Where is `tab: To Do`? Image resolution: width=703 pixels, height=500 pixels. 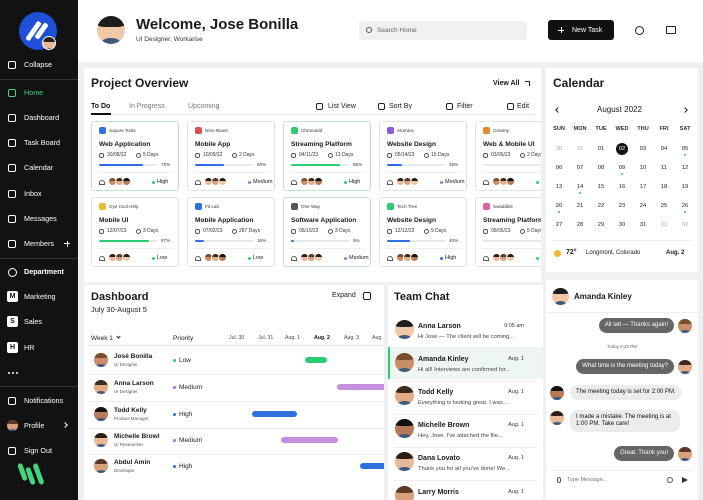 tab: To Do is located at coordinates (101, 106).